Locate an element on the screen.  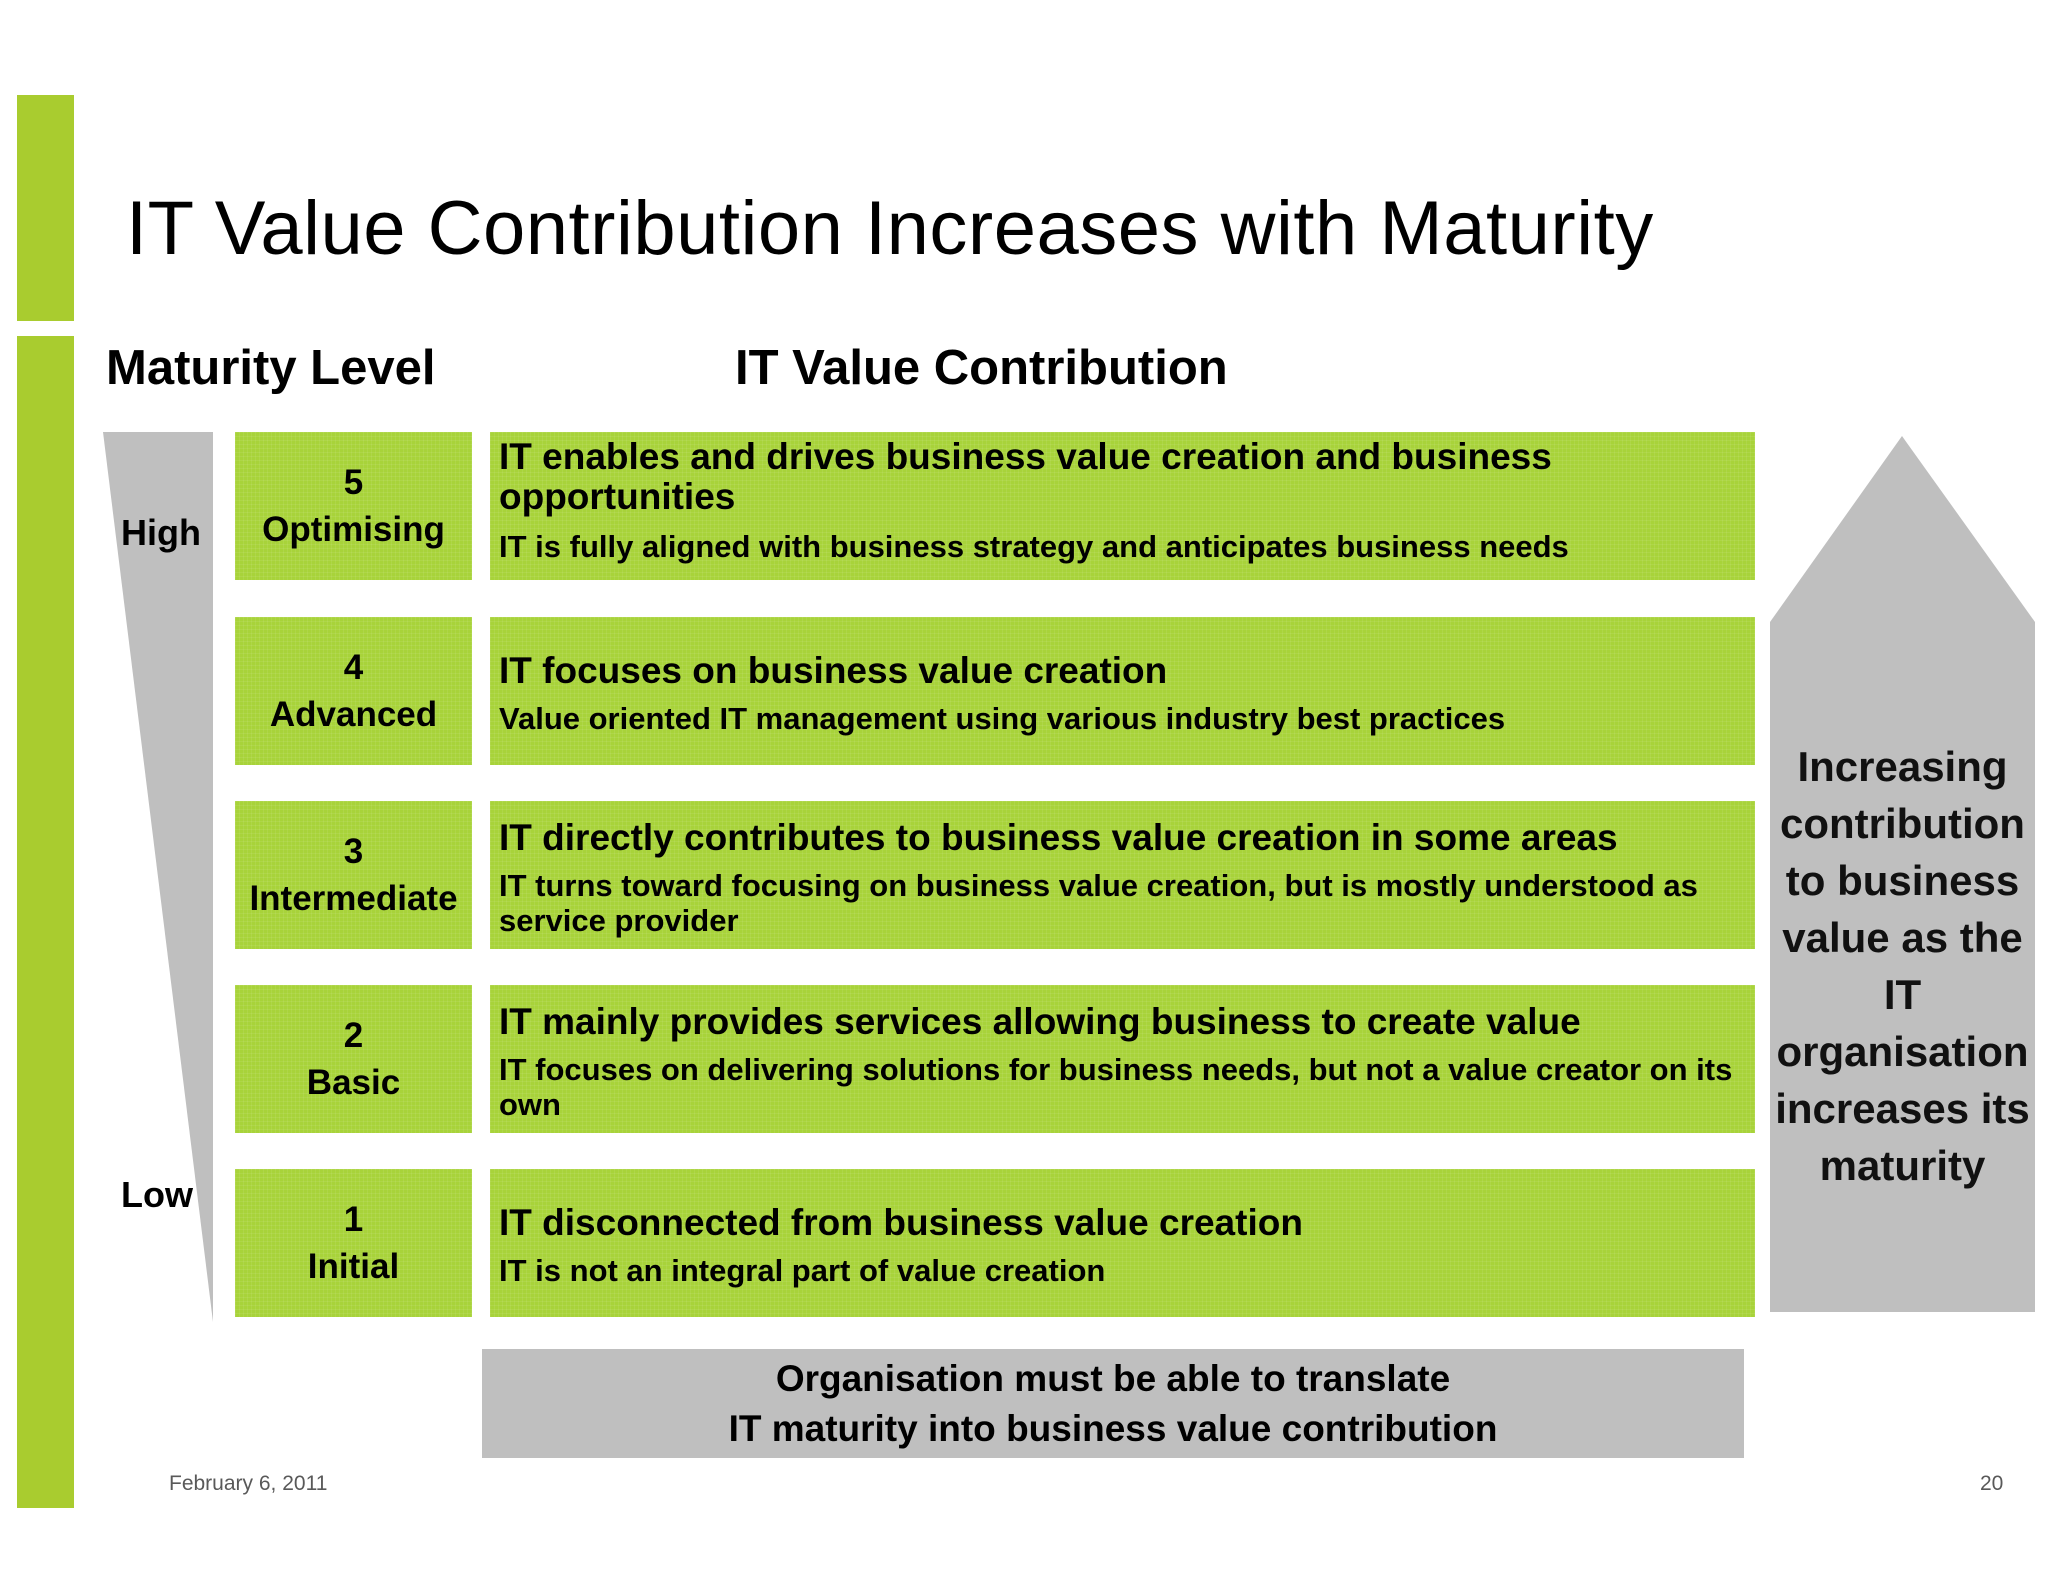
footer-date: February 6, 2011 is located at coordinates (248, 1483).